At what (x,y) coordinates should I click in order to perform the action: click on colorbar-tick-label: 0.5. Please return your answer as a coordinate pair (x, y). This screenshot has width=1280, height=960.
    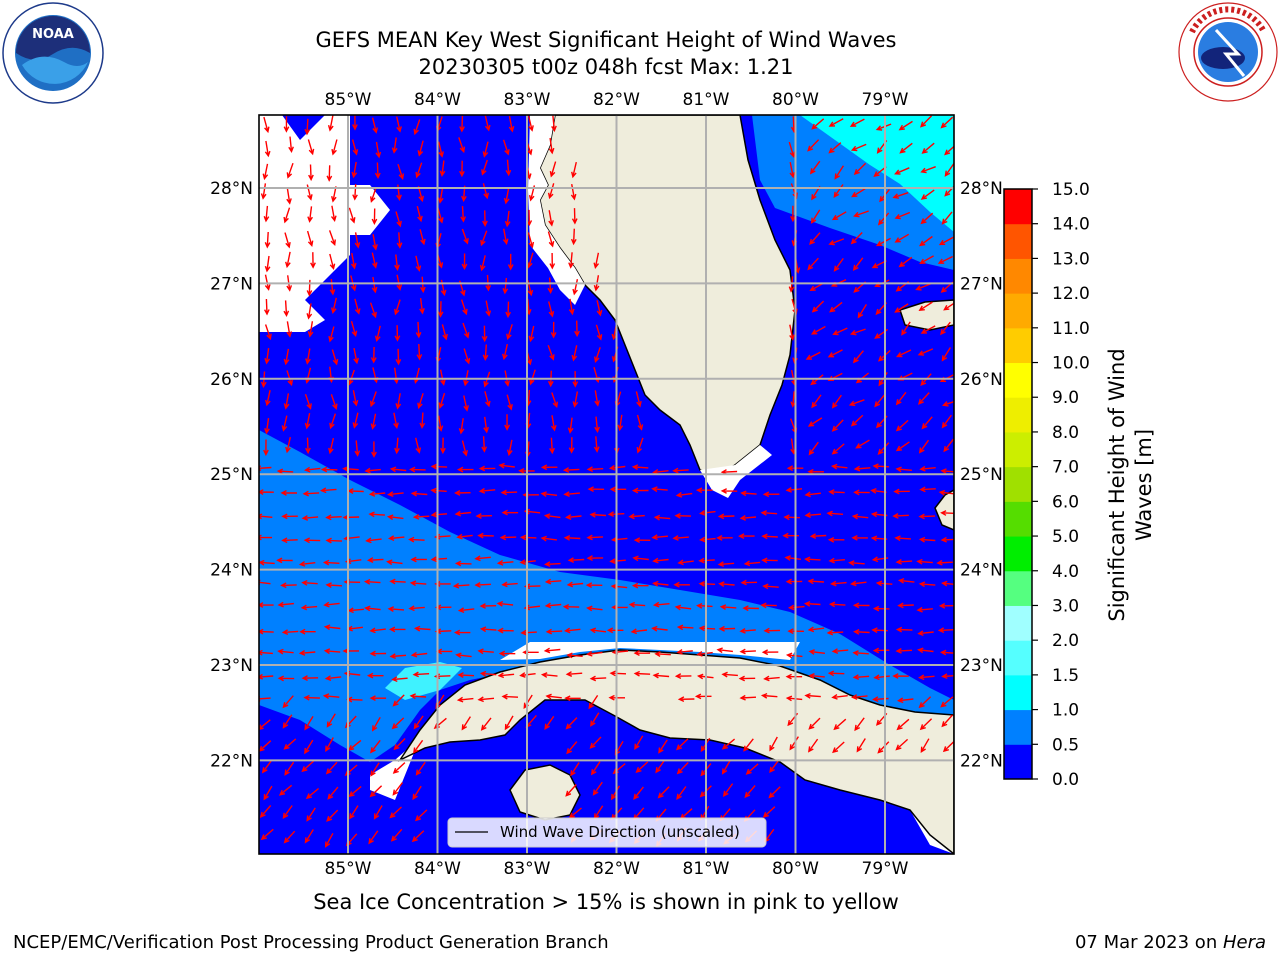
    Looking at the image, I should click on (1065, 745).